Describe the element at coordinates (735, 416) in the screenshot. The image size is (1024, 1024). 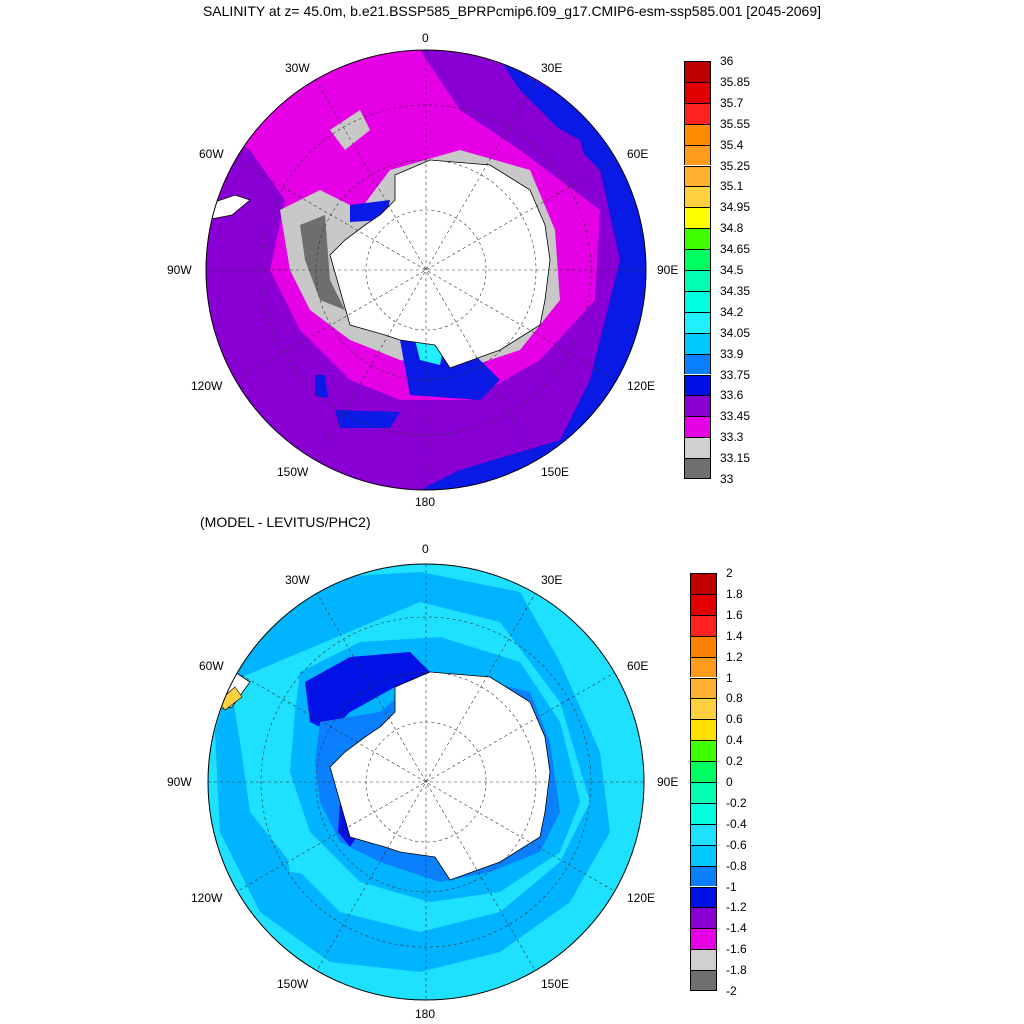
I see `colorbar-tick-label: 33.45` at that location.